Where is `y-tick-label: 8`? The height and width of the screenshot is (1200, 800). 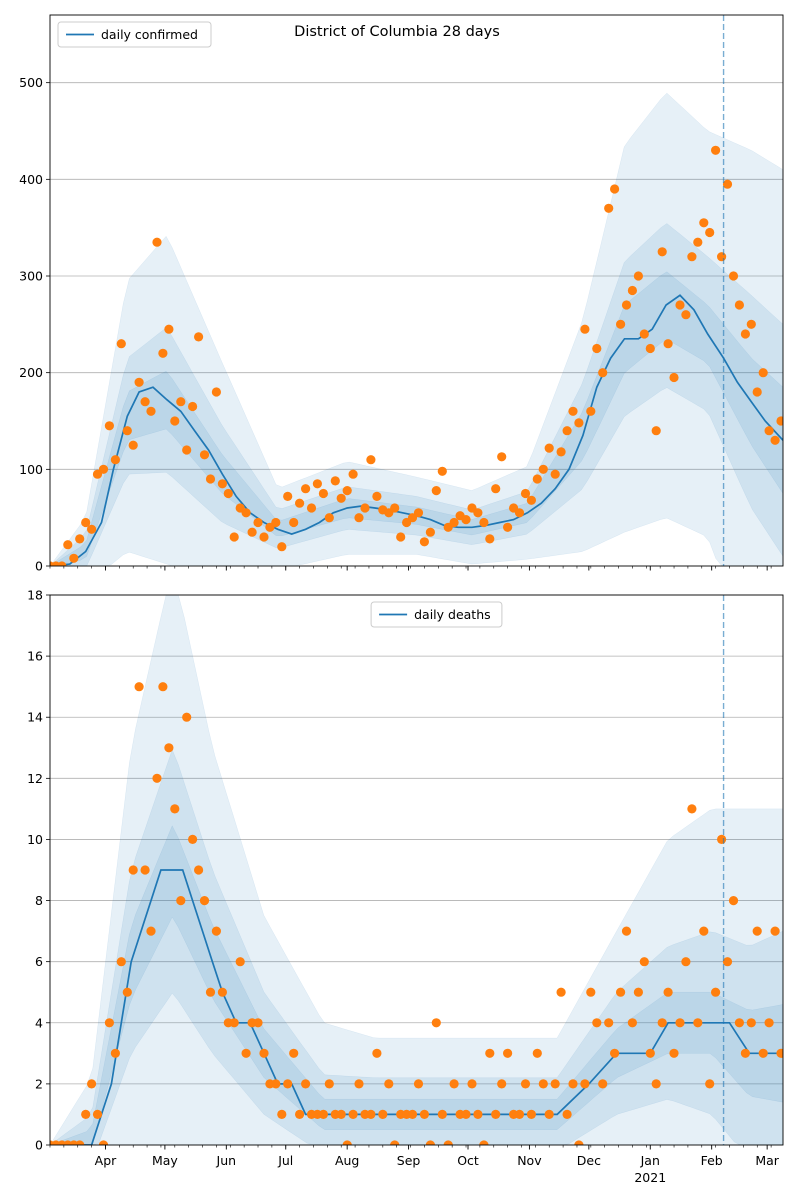 y-tick-label: 8 is located at coordinates (39, 900).